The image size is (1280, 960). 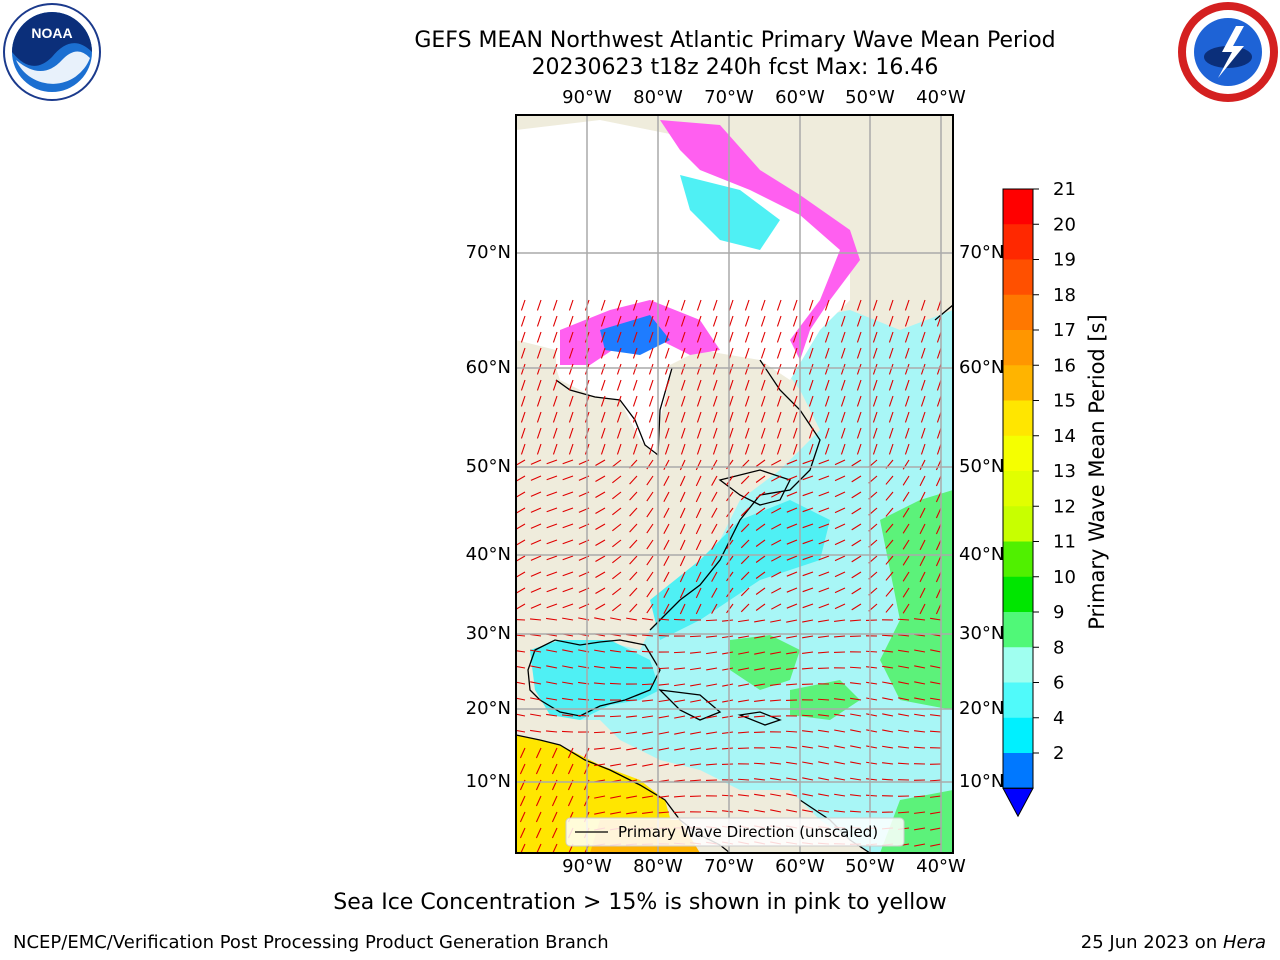 I want to click on lon-tick-top: 50°W, so click(x=870, y=97).